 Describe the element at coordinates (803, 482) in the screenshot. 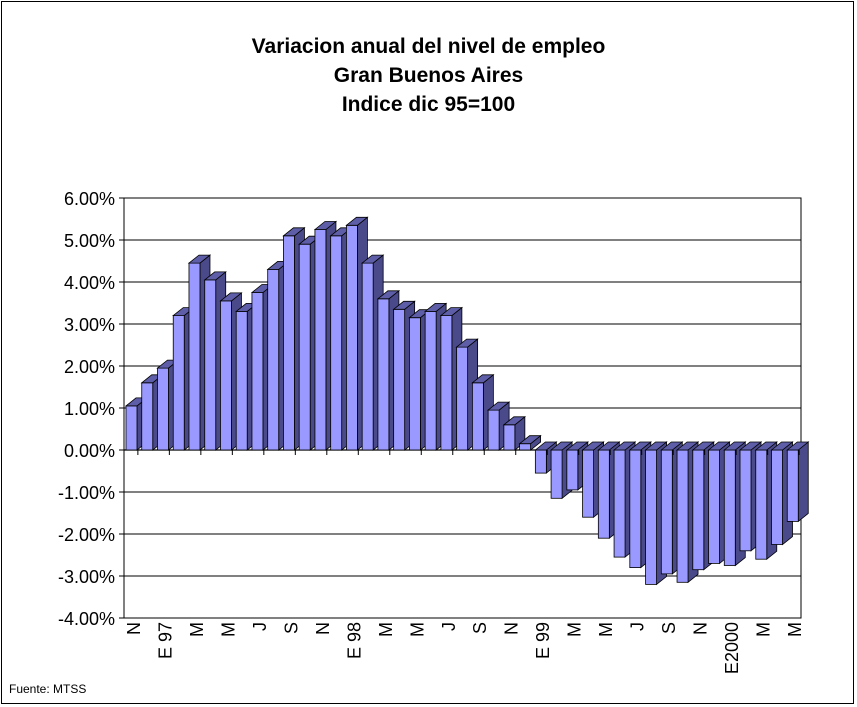

I see `bar-side` at that location.